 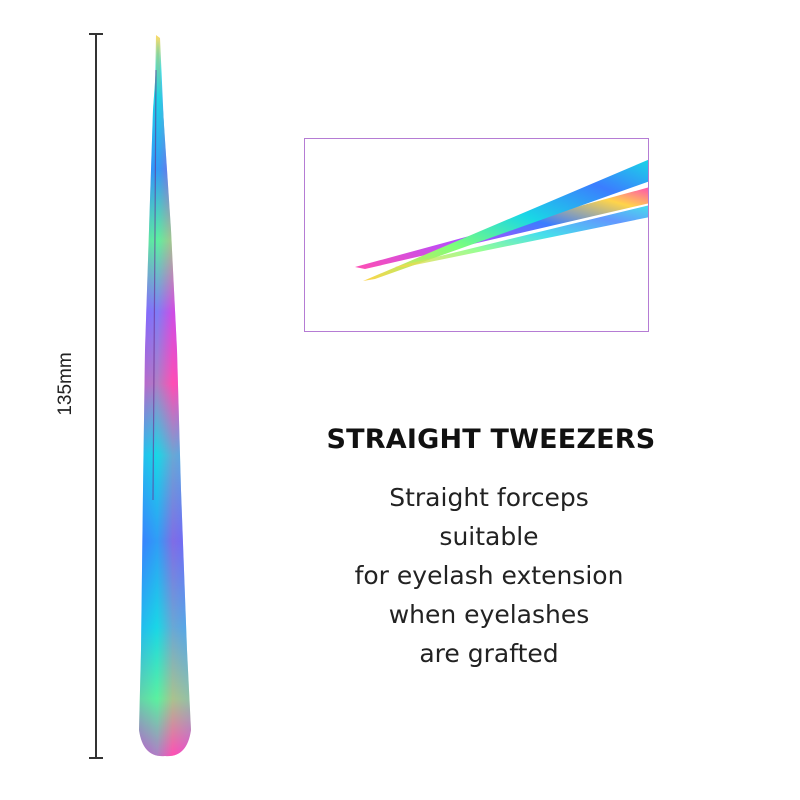 What do you see at coordinates (489, 536) in the screenshot?
I see `description-line: suitable` at bounding box center [489, 536].